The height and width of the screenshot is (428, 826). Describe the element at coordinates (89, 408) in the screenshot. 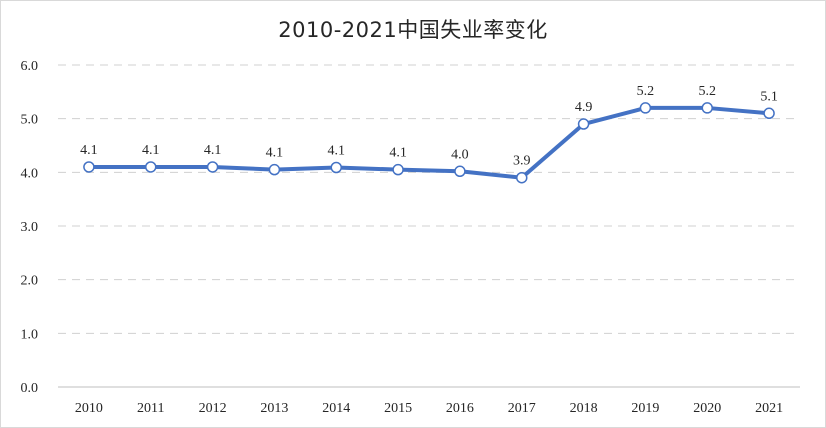

I see `x-tick-label: 2010` at that location.